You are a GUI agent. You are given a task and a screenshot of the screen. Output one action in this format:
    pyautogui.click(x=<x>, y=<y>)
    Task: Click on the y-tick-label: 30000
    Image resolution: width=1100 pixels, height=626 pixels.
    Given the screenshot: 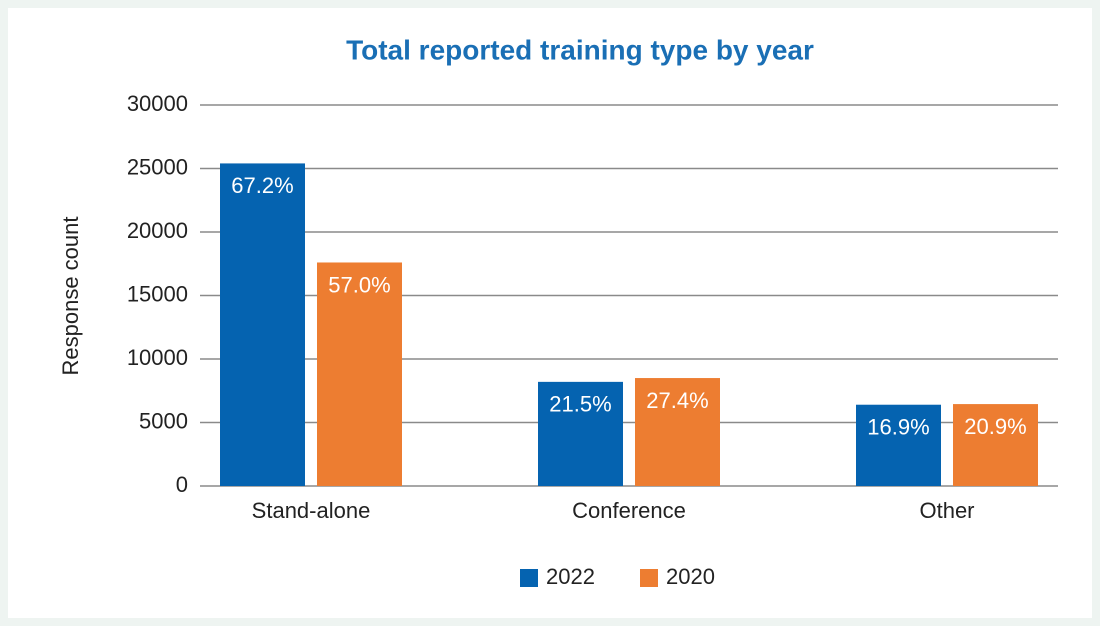 What is the action you would take?
    pyautogui.click(x=157, y=103)
    